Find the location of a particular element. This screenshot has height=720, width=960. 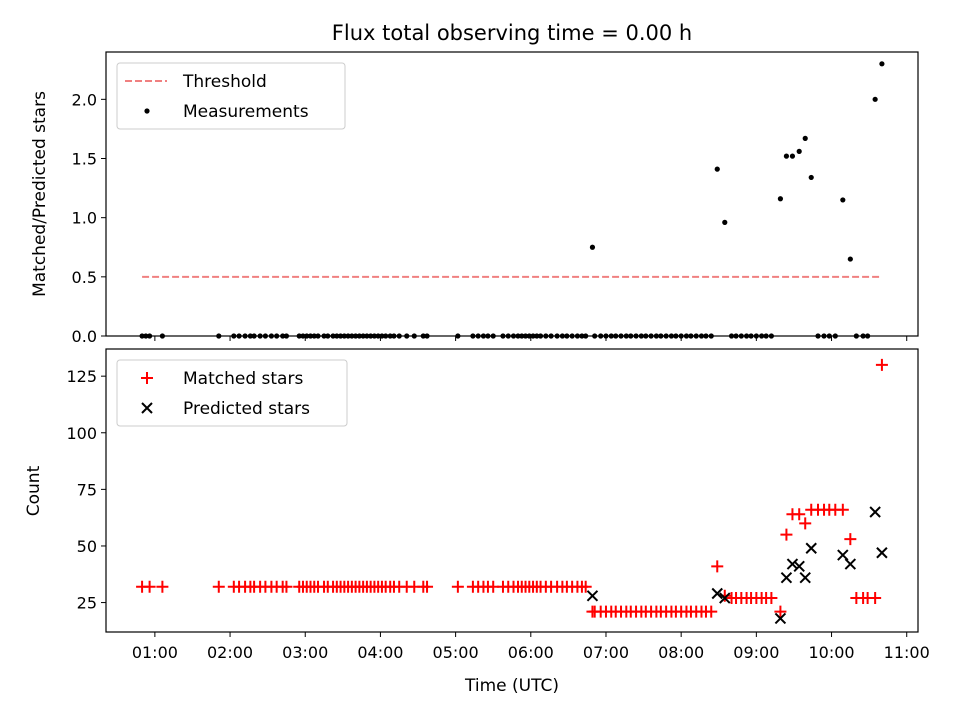

x-tick-label: 02:00 is located at coordinates (230, 652).